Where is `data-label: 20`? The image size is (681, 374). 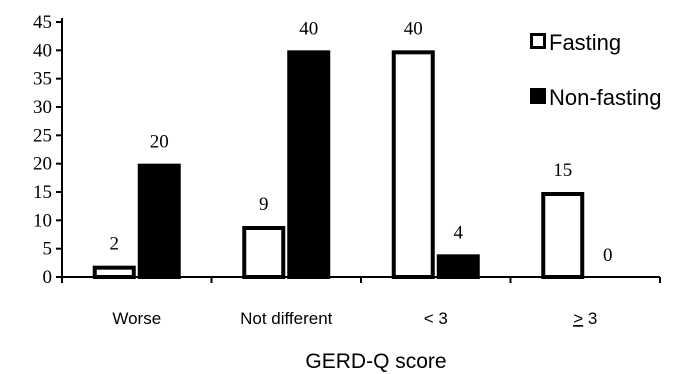 data-label: 20 is located at coordinates (159, 142).